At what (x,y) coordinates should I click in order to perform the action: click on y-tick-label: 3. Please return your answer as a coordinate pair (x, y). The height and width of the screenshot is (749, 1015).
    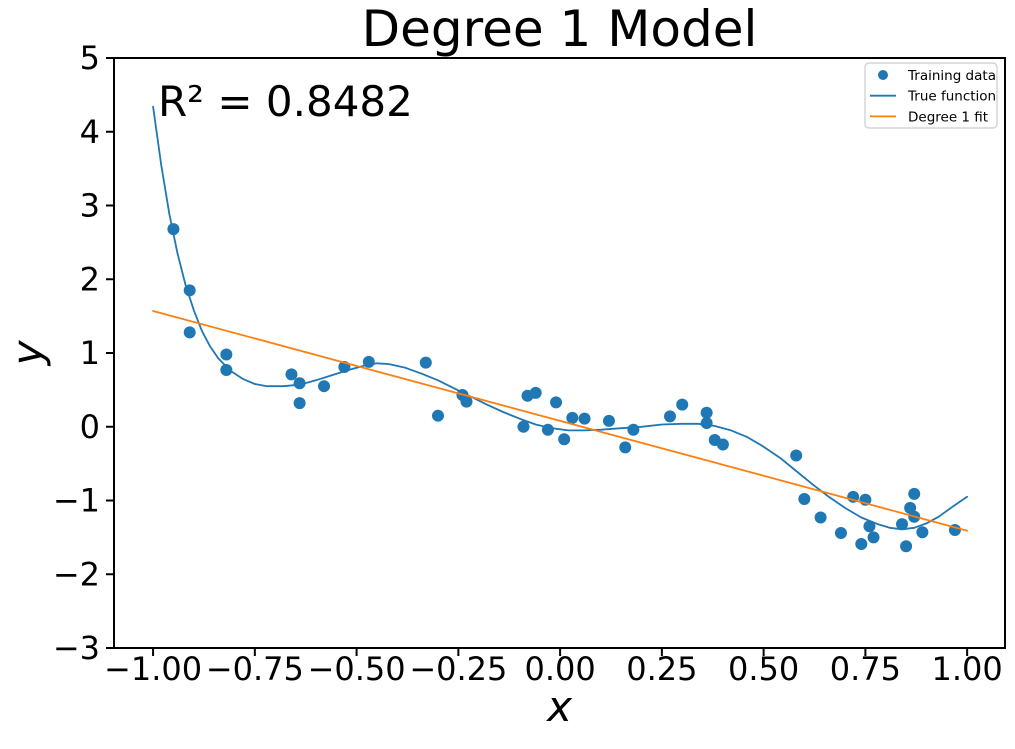
    Looking at the image, I should click on (90, 206).